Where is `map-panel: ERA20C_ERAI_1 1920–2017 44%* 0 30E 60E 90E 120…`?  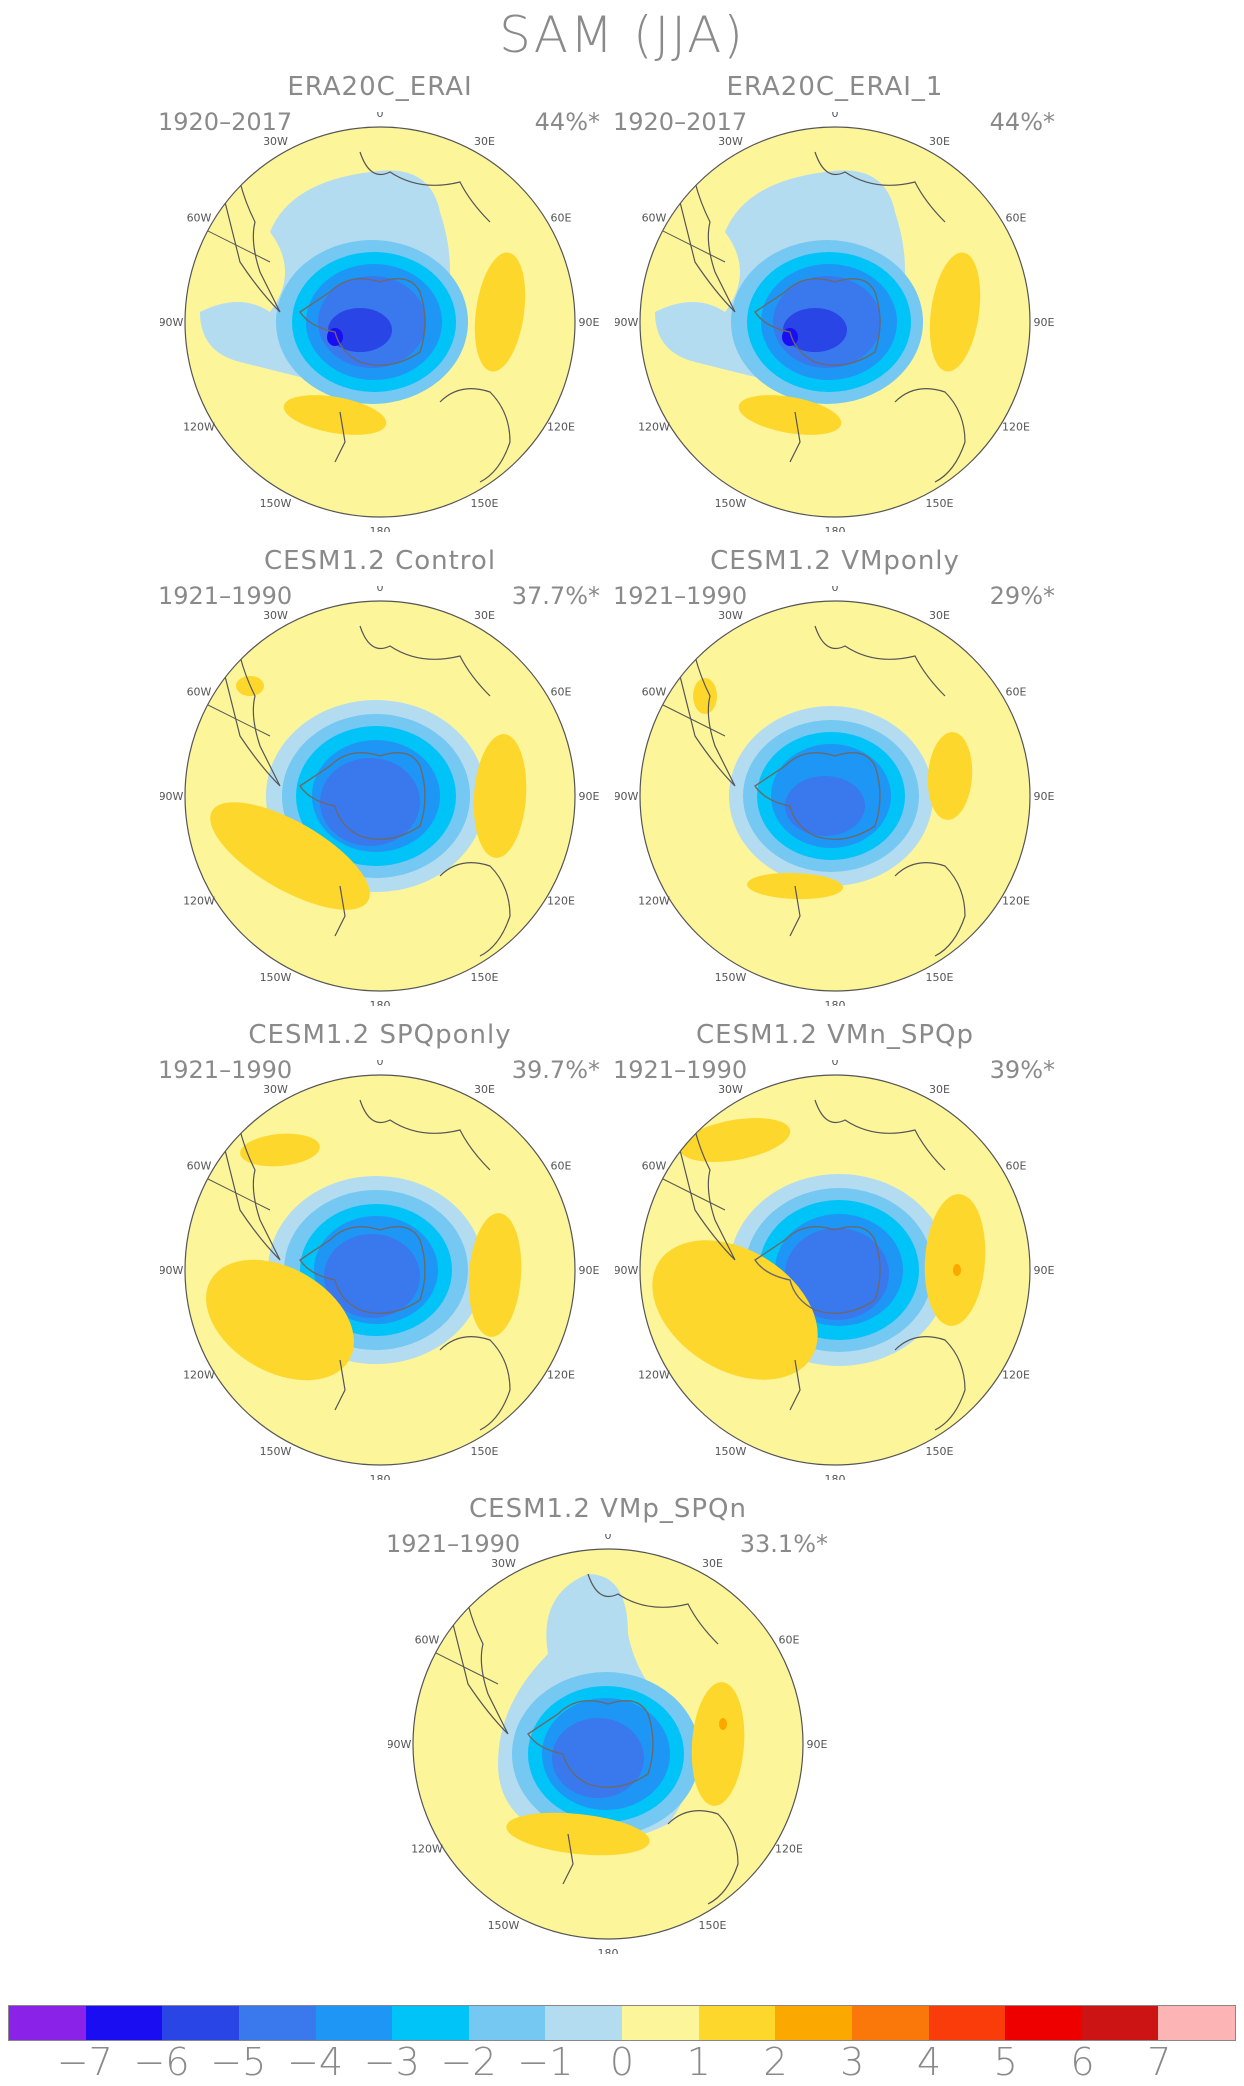
map-panel: ERA20C_ERAI_1 1920–2017 44%* 0 30E 60E 90E 120… is located at coordinates (834, 307).